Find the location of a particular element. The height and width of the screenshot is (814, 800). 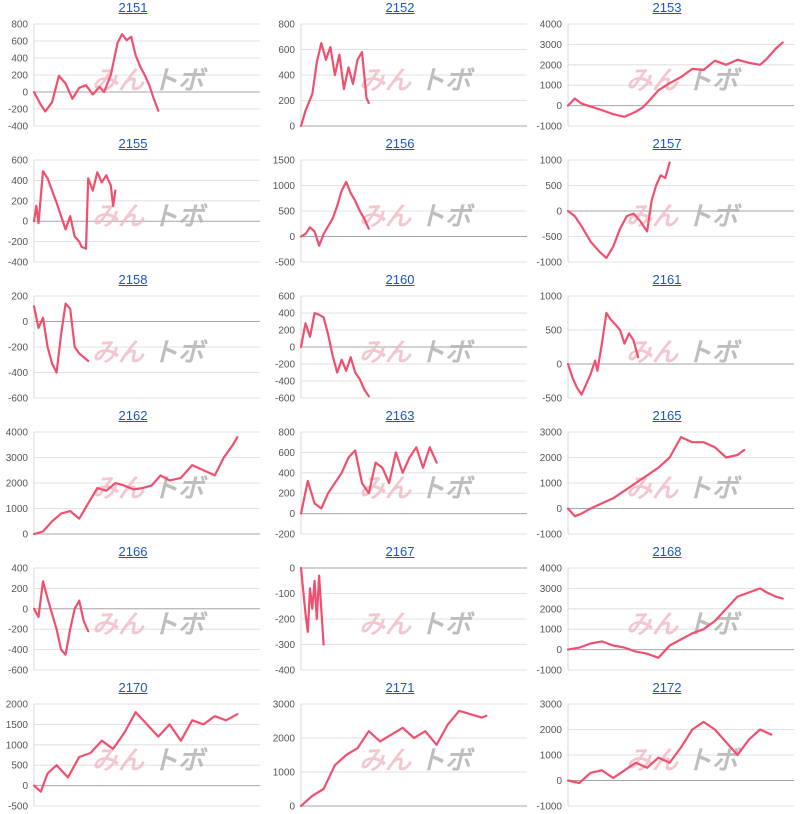

y-tick-label: -100 is located at coordinates (285, 594).